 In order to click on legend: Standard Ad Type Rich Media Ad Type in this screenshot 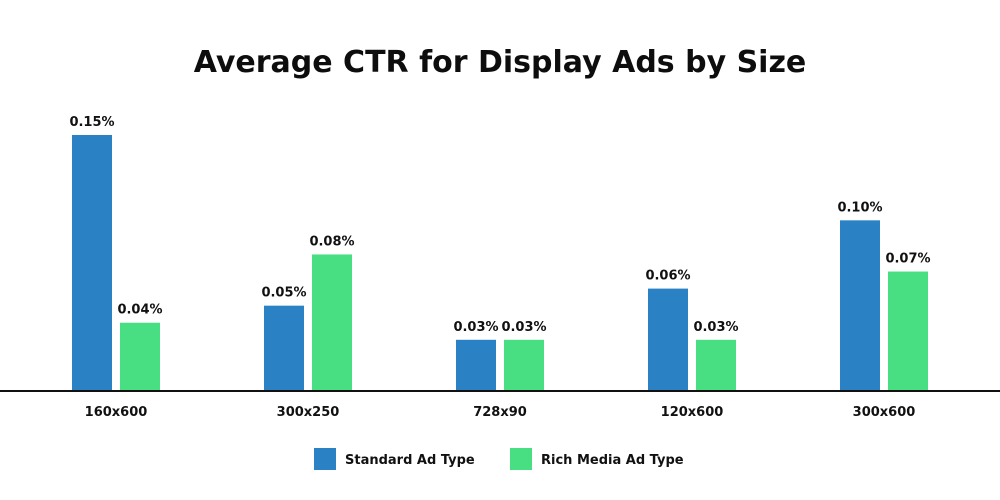, I will do `click(499, 459)`.